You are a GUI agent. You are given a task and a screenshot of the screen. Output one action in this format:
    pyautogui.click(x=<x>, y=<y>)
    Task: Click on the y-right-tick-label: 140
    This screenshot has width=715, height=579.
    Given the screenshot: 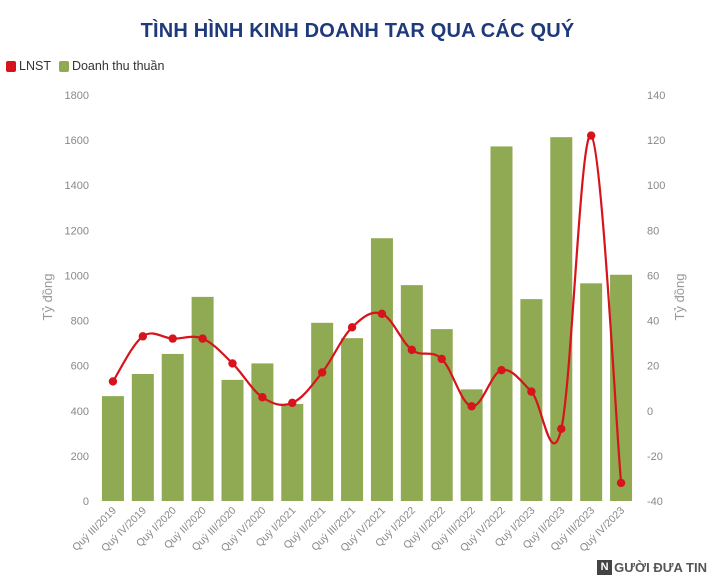 What is the action you would take?
    pyautogui.click(x=656, y=96)
    